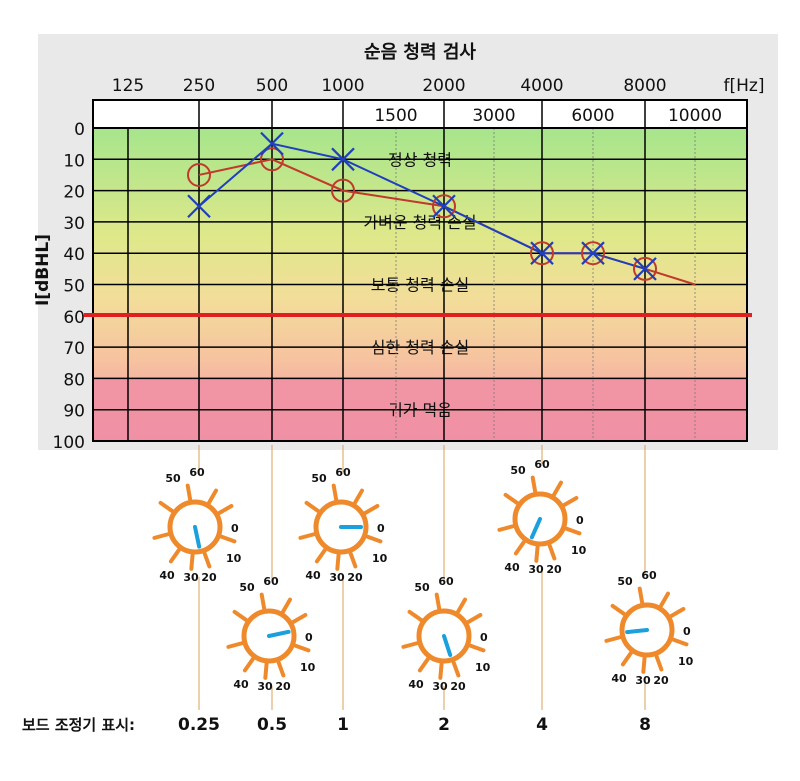  I want to click on top-freq-label: 500, so click(272, 86).